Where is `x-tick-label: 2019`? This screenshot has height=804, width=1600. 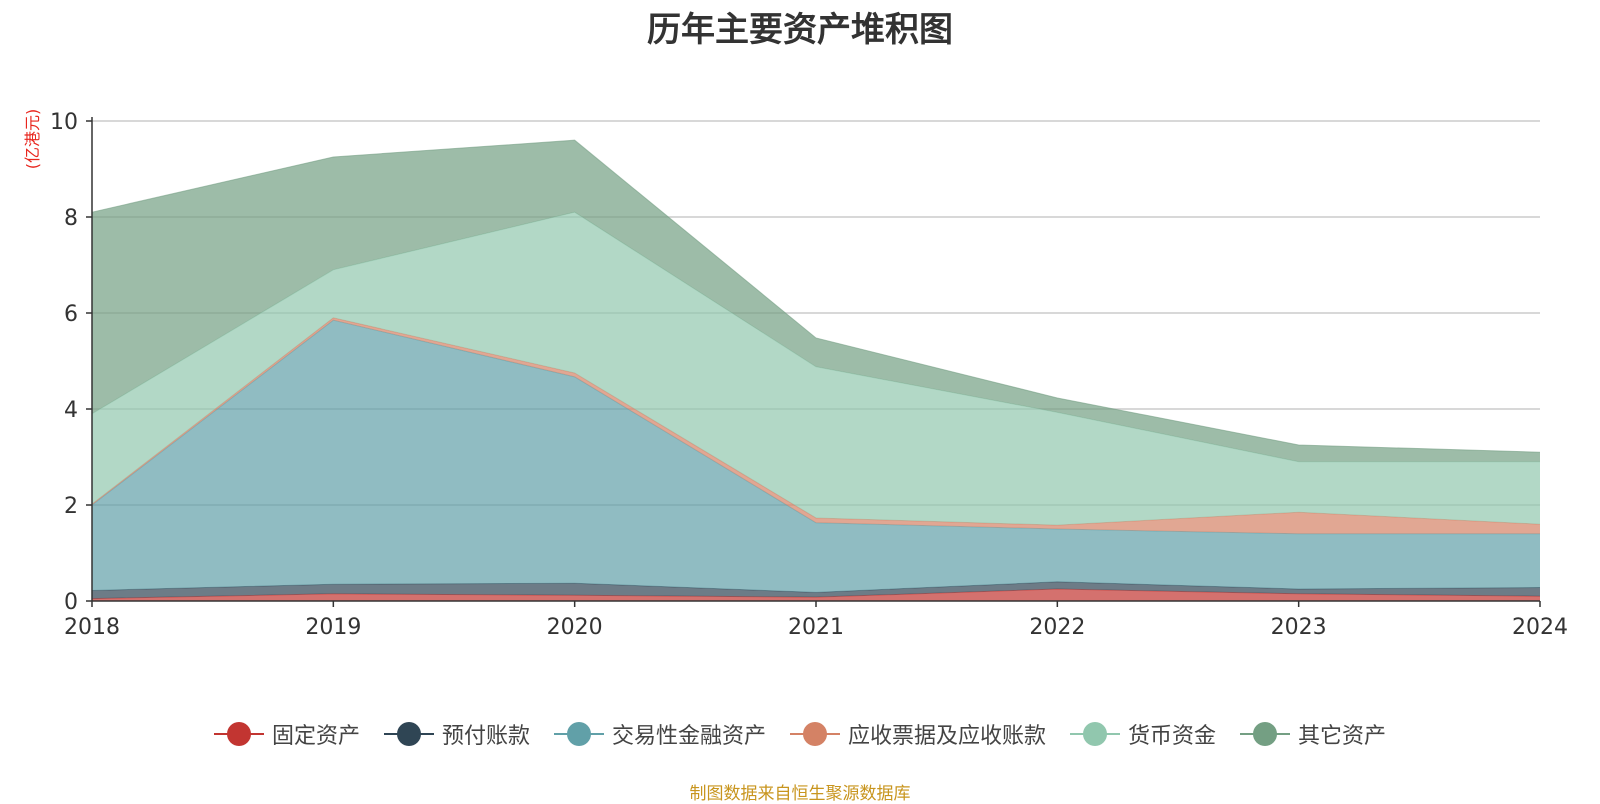 x-tick-label: 2019 is located at coordinates (333, 627).